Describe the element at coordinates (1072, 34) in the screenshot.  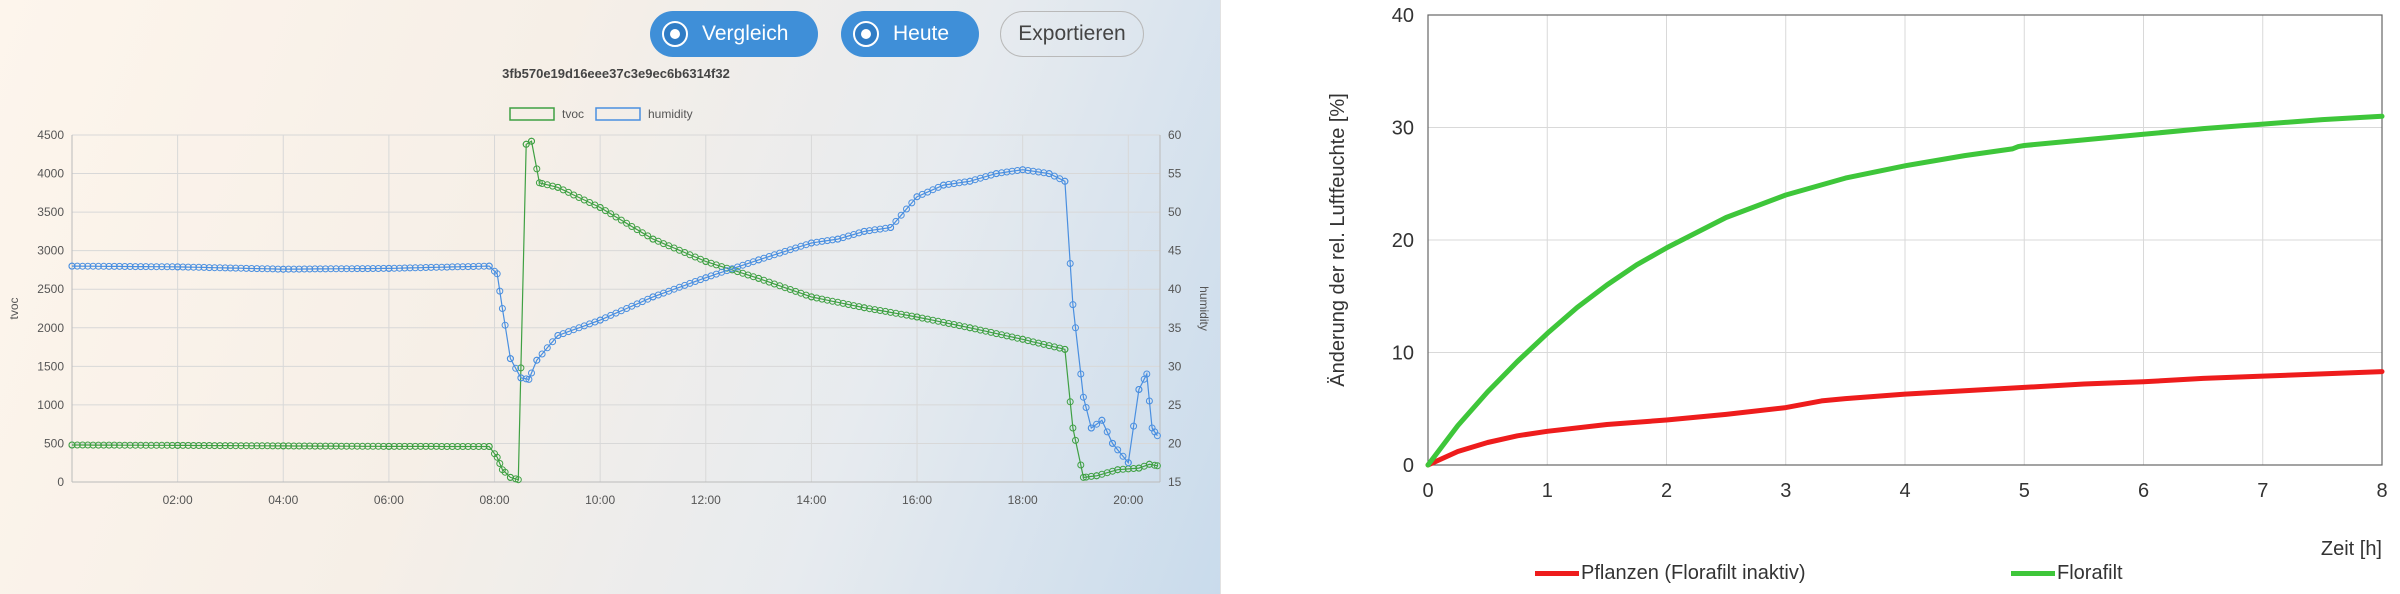
I see `export-button: Exportieren` at that location.